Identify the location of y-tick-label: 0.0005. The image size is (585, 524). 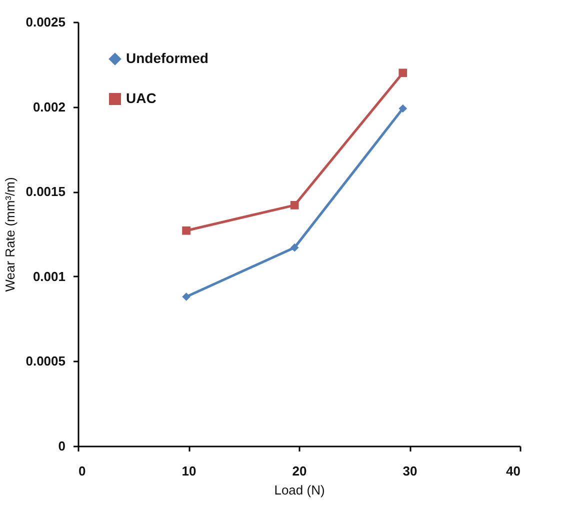
(46, 361).